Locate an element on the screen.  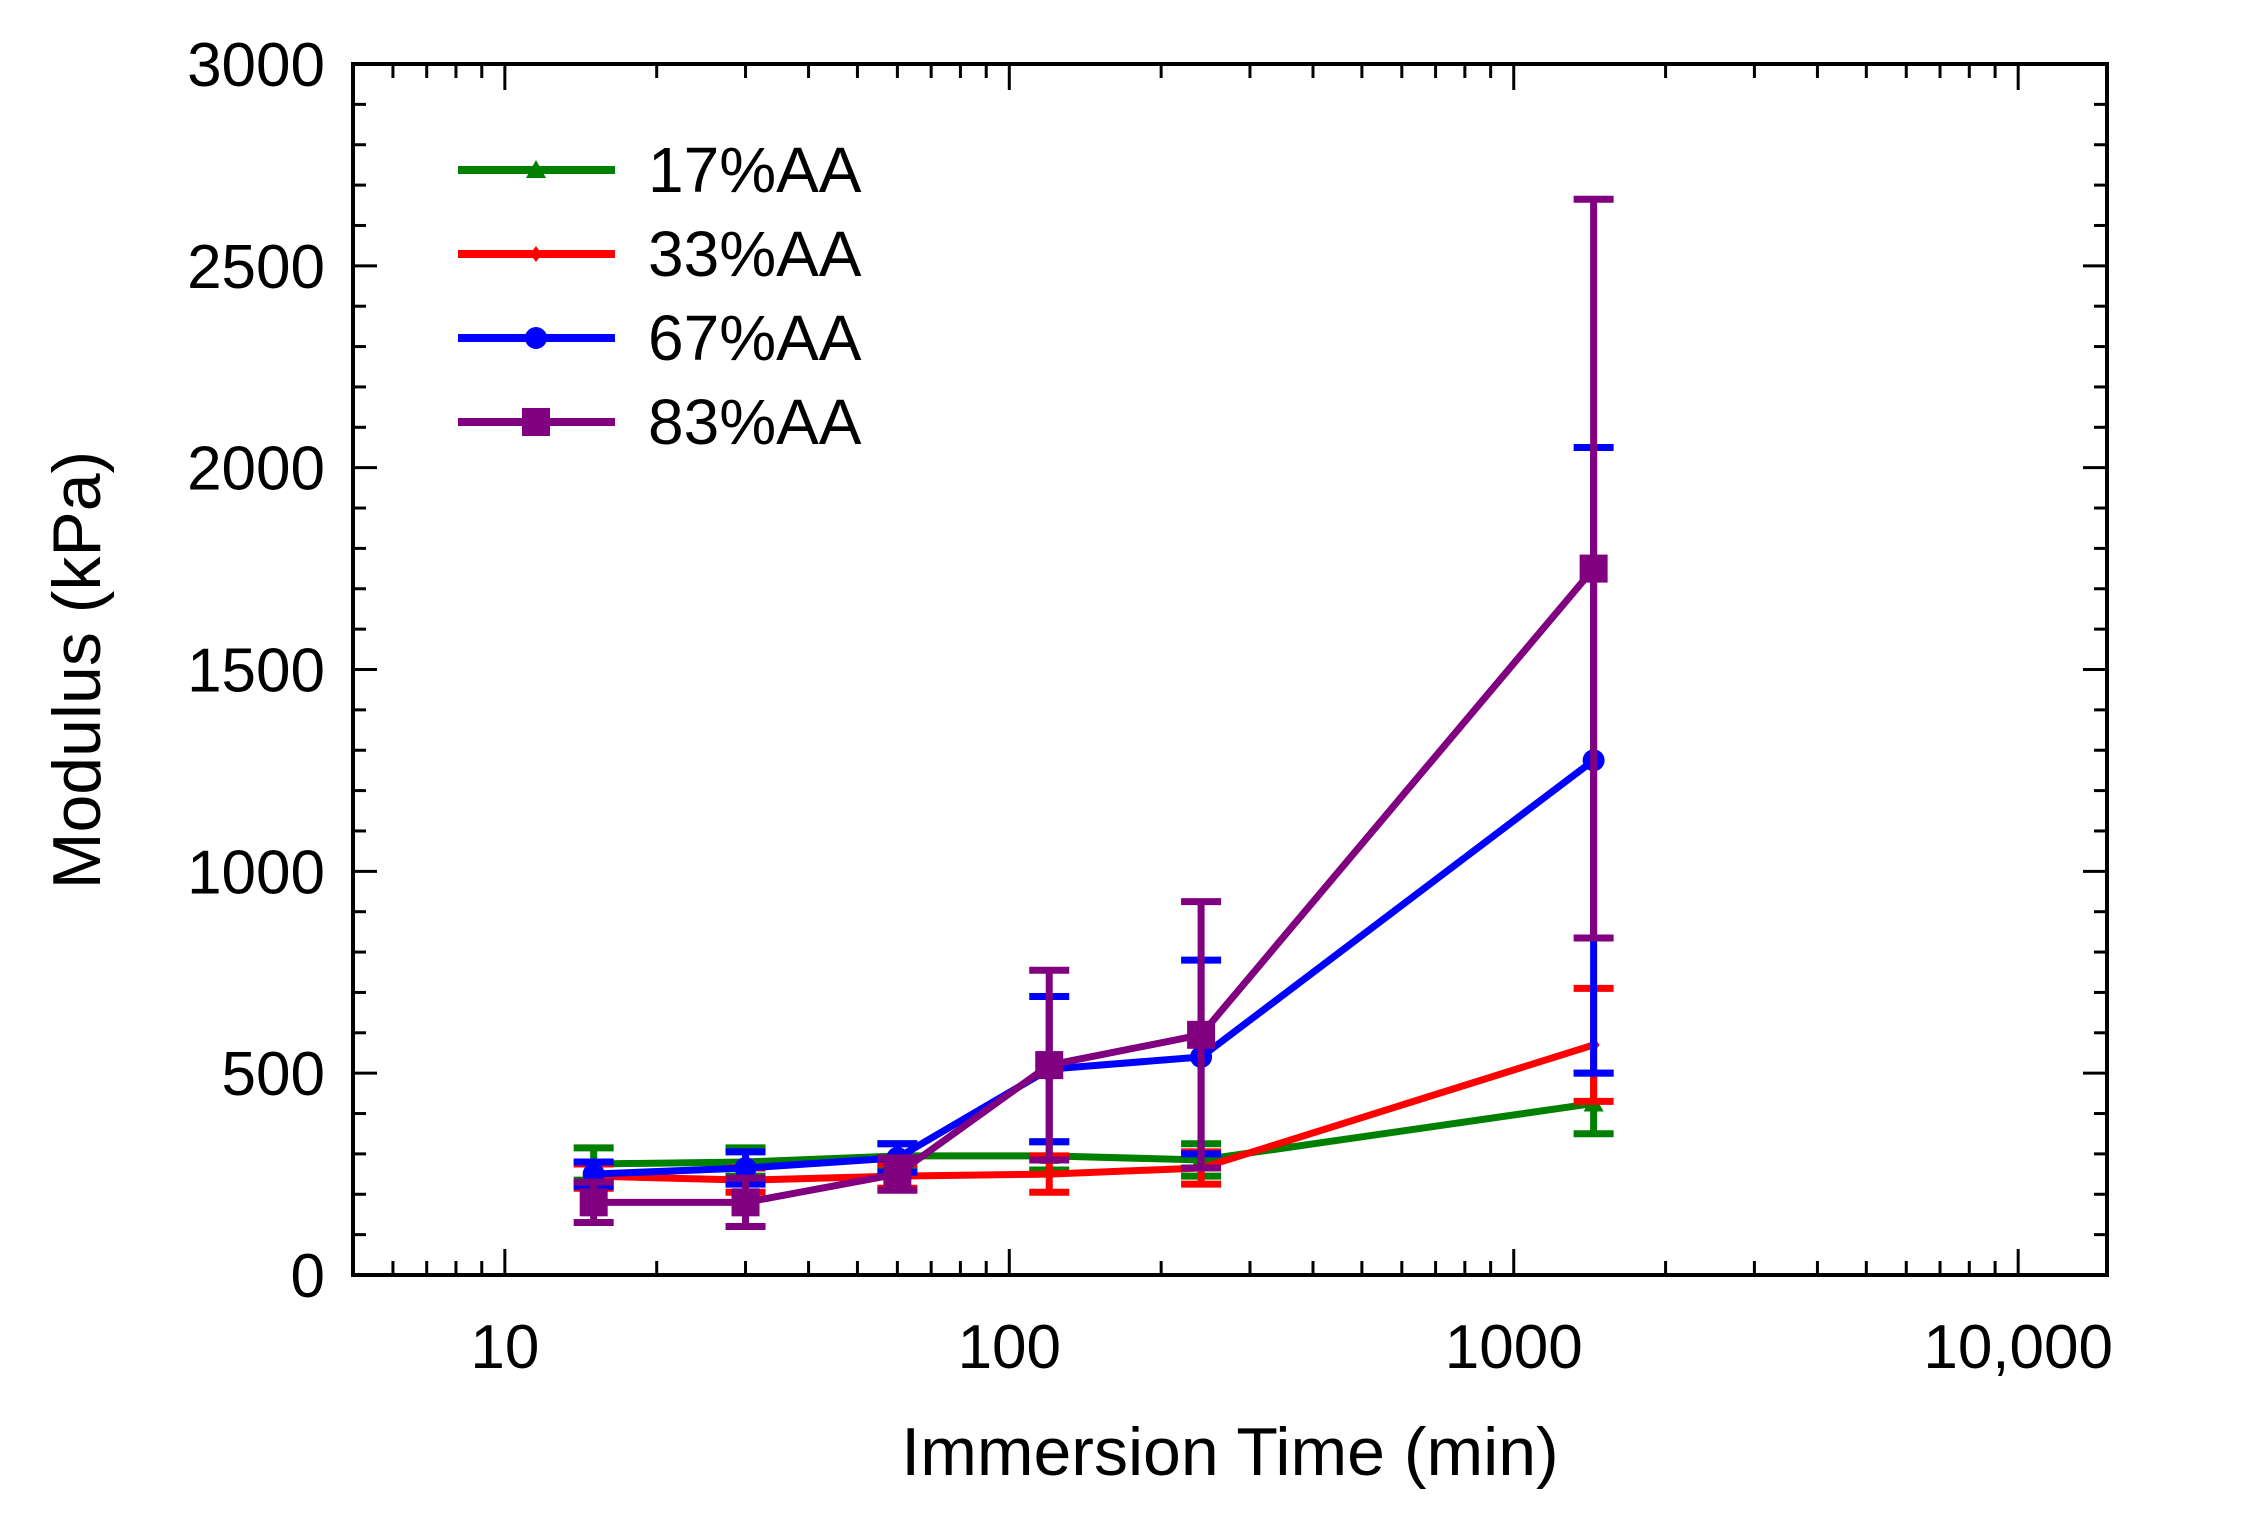
legend-item: 67%AA is located at coordinates (660, 338).